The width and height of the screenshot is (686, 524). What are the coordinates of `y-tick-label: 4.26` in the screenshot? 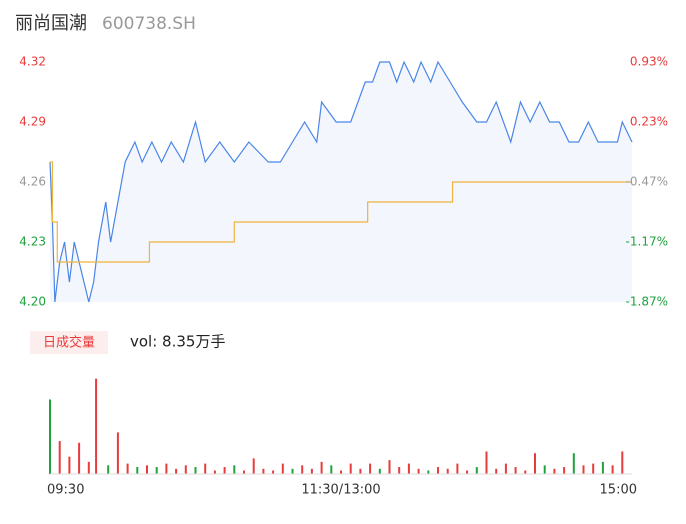 It's located at (32, 182).